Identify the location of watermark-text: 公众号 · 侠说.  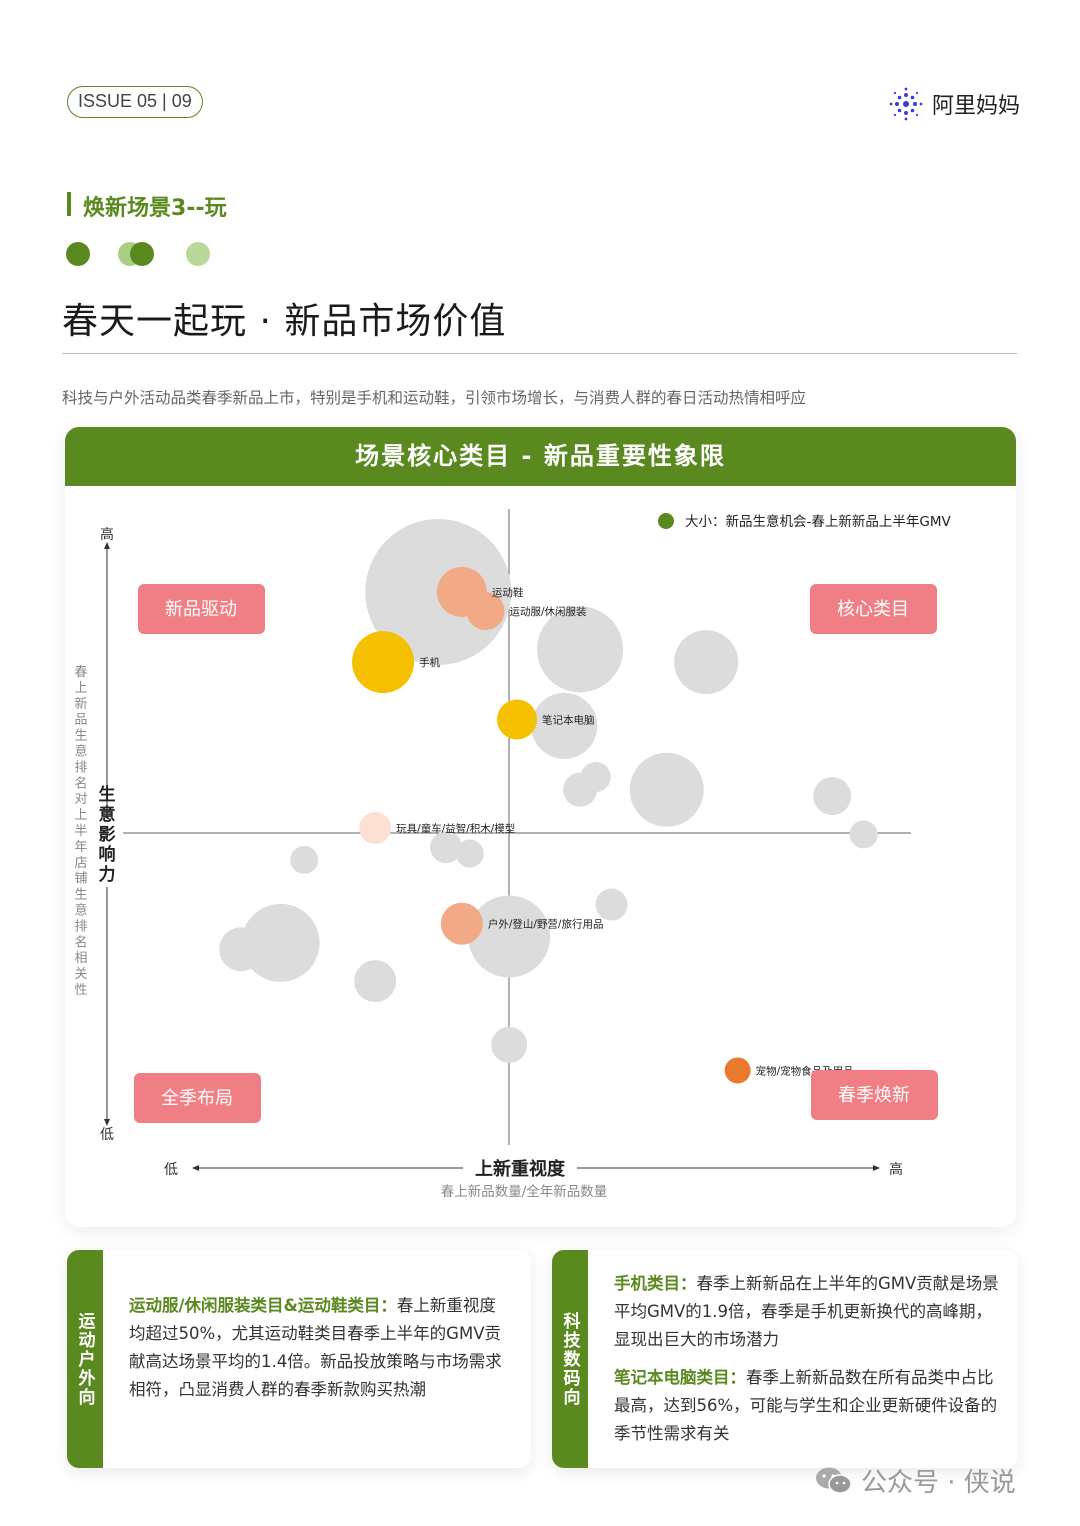
(938, 1483).